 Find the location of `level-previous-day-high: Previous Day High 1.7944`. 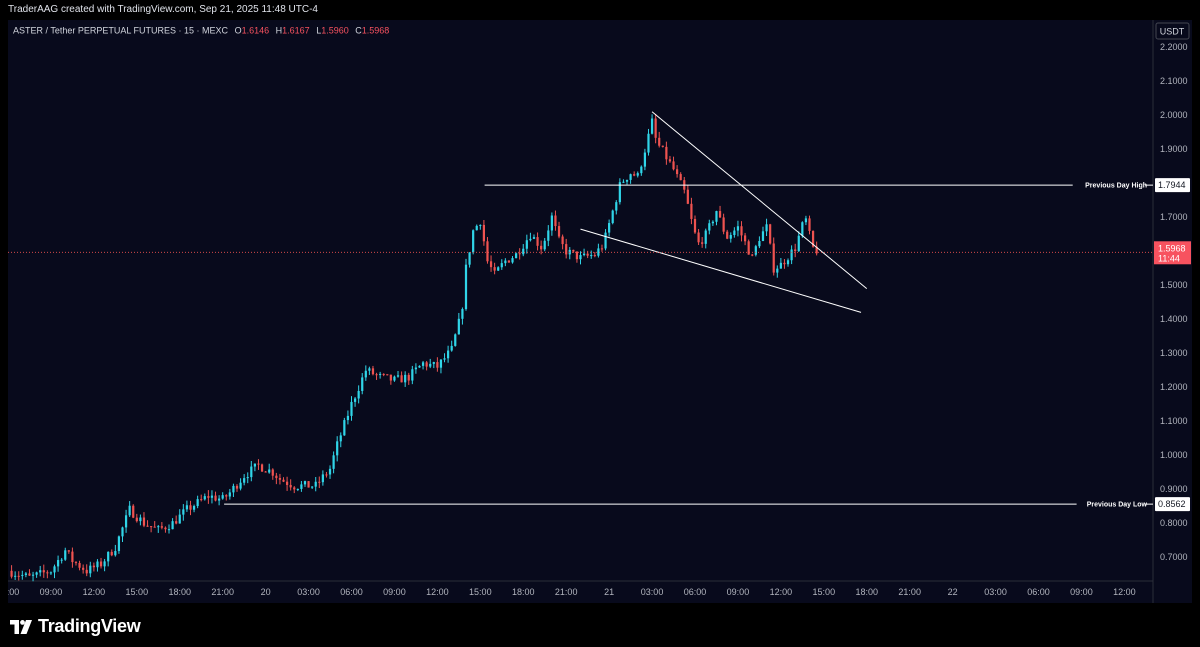

level-previous-day-high: Previous Day High 1.7944 is located at coordinates (837, 185).